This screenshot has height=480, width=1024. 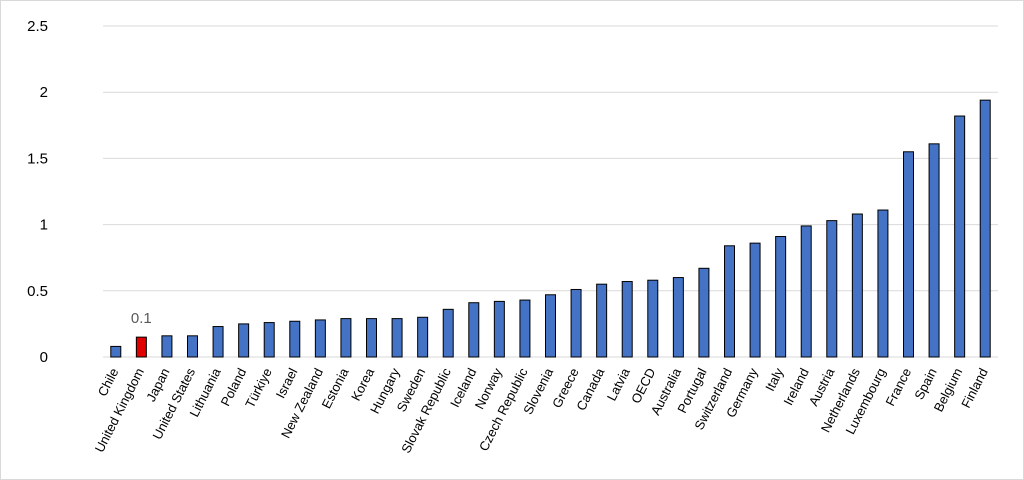 I want to click on bar-poland, so click(x=244, y=340).